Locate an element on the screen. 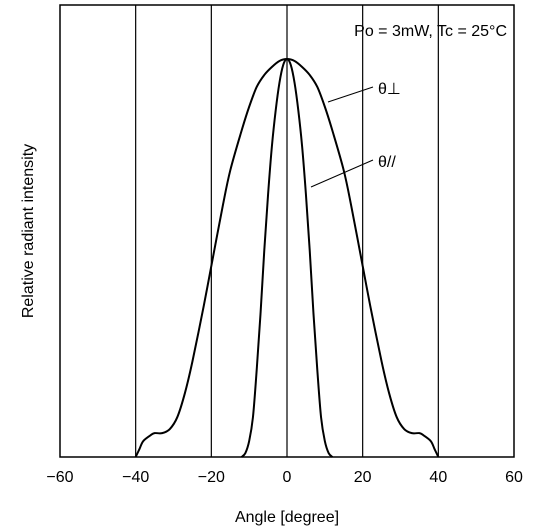 Image resolution: width=539 pixels, height=531 pixels. series-line-theta-par is located at coordinates (287, 258).